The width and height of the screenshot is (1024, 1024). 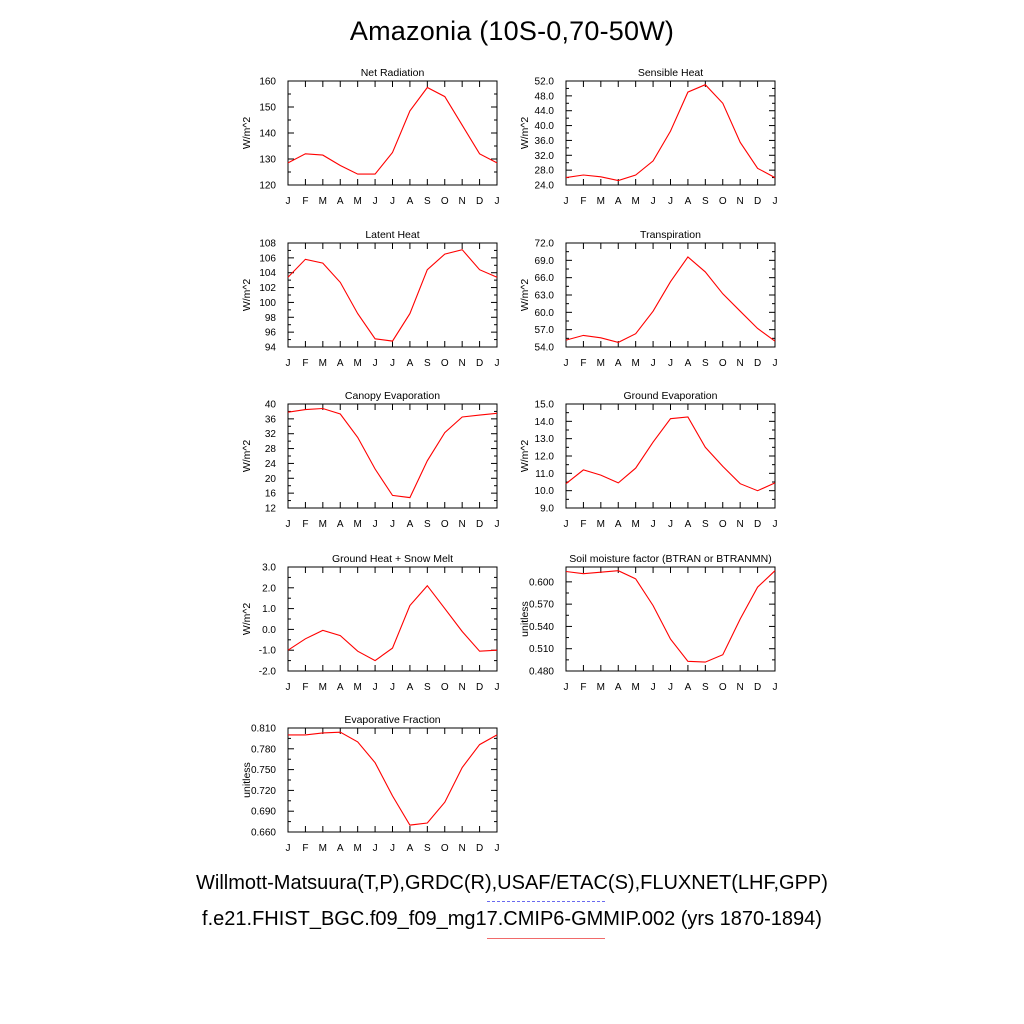 I want to click on y-tick-label: 13.0, so click(x=545, y=439).